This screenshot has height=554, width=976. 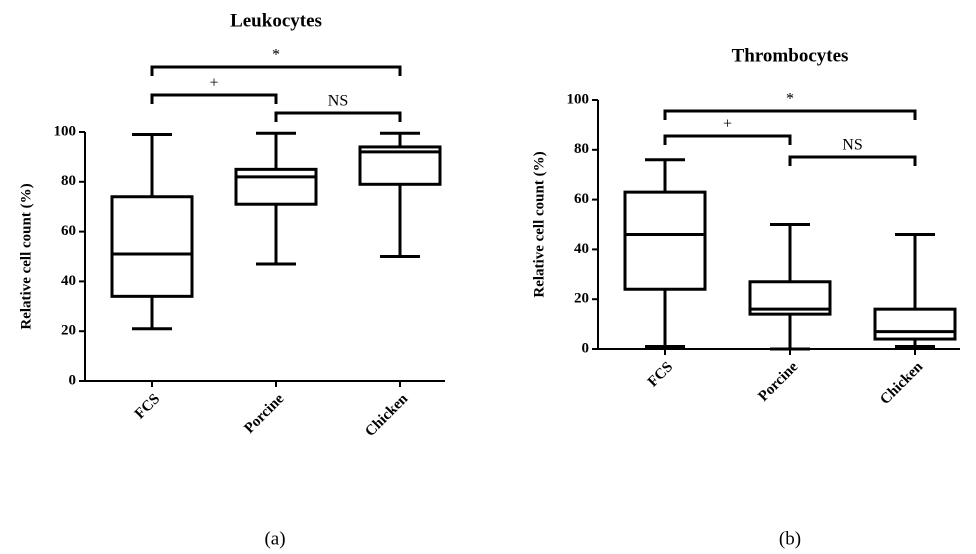 I want to click on chart-title: Leukocytes, so click(x=276, y=20).